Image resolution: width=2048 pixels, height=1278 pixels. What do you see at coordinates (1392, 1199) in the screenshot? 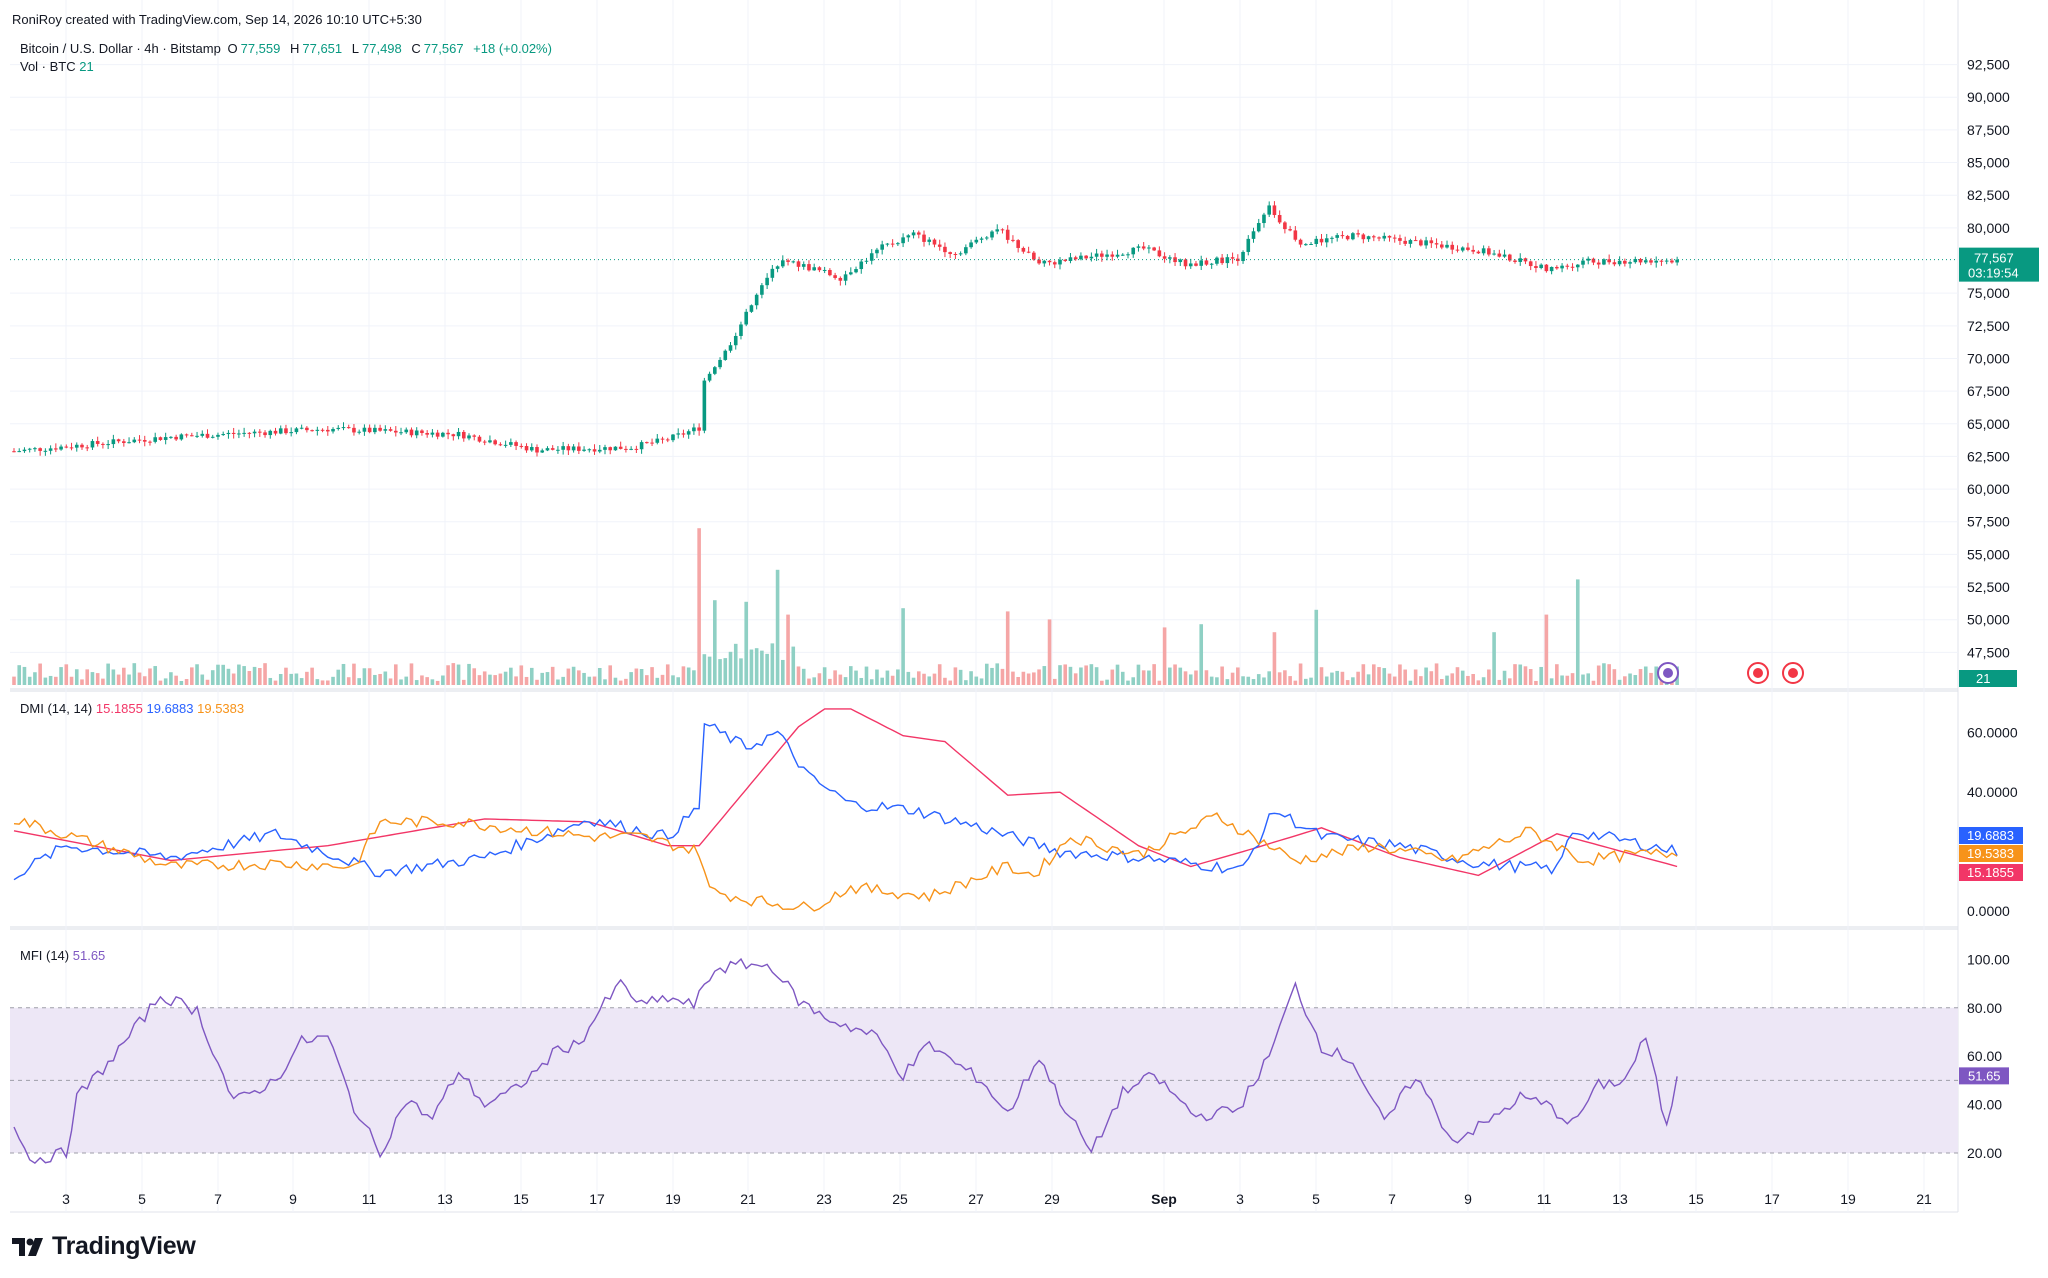
I see `time-tick-label: 7` at bounding box center [1392, 1199].